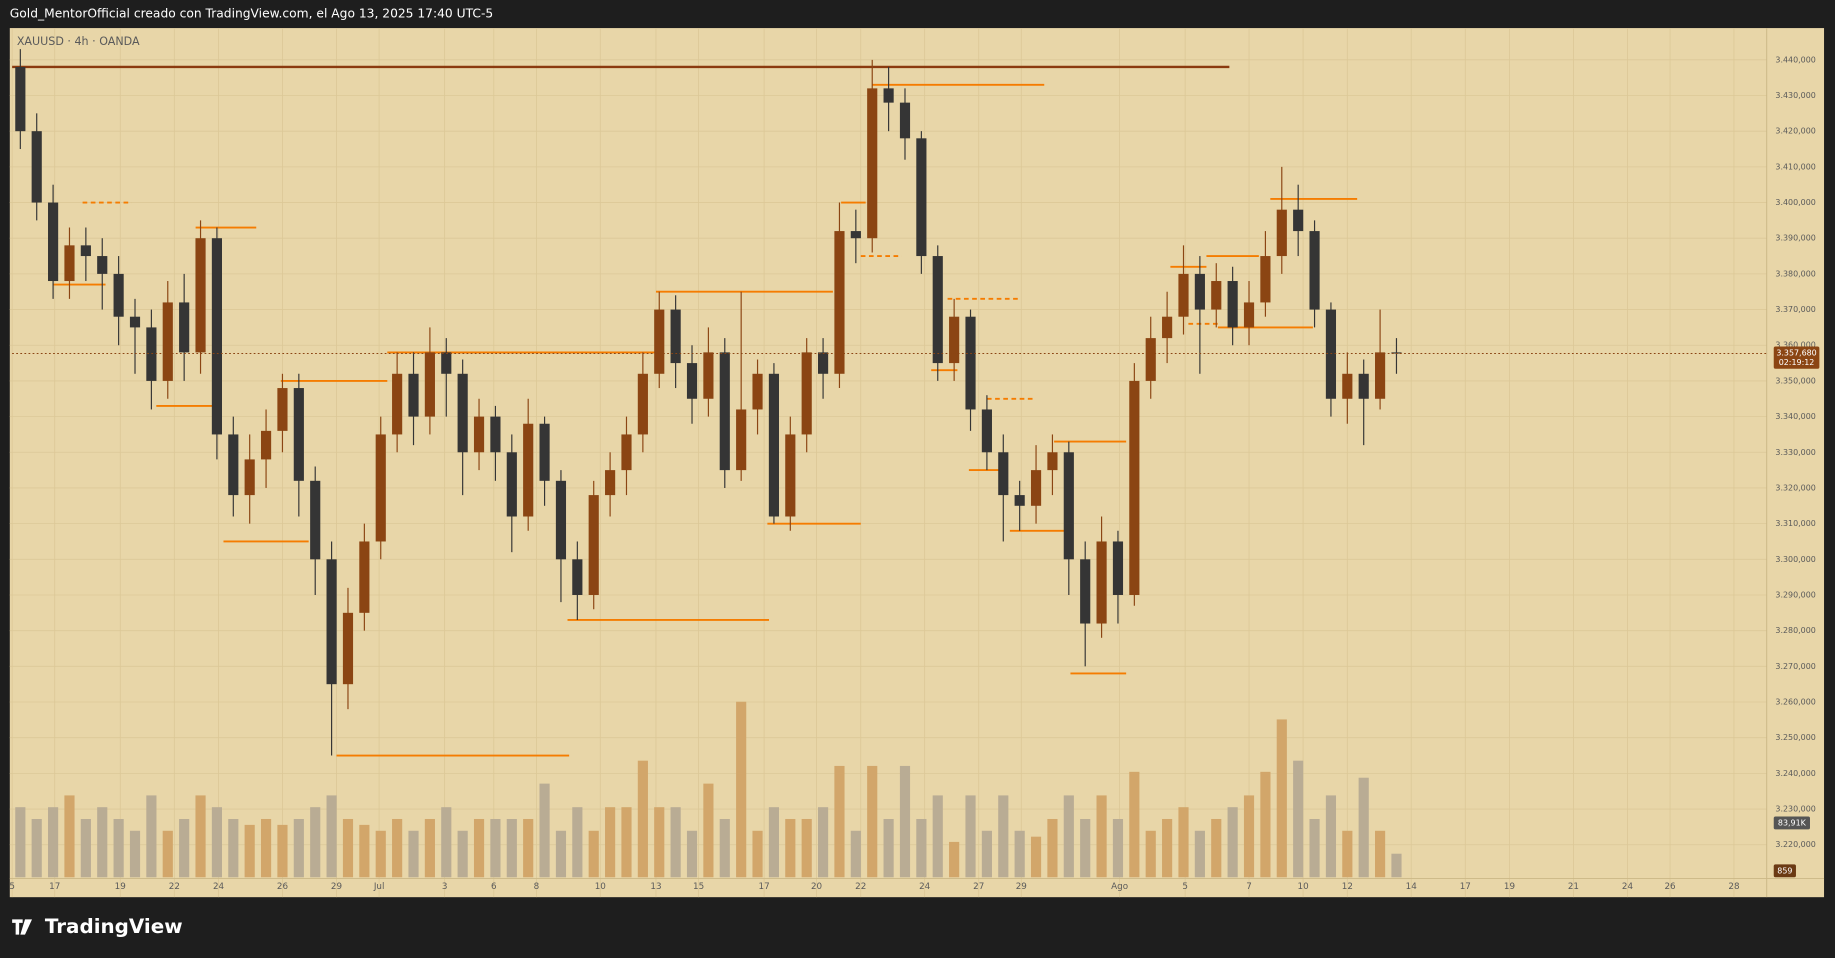 Image resolution: width=1835 pixels, height=958 pixels. I want to click on y-tick-label: 3.220,000, so click(1795, 844).